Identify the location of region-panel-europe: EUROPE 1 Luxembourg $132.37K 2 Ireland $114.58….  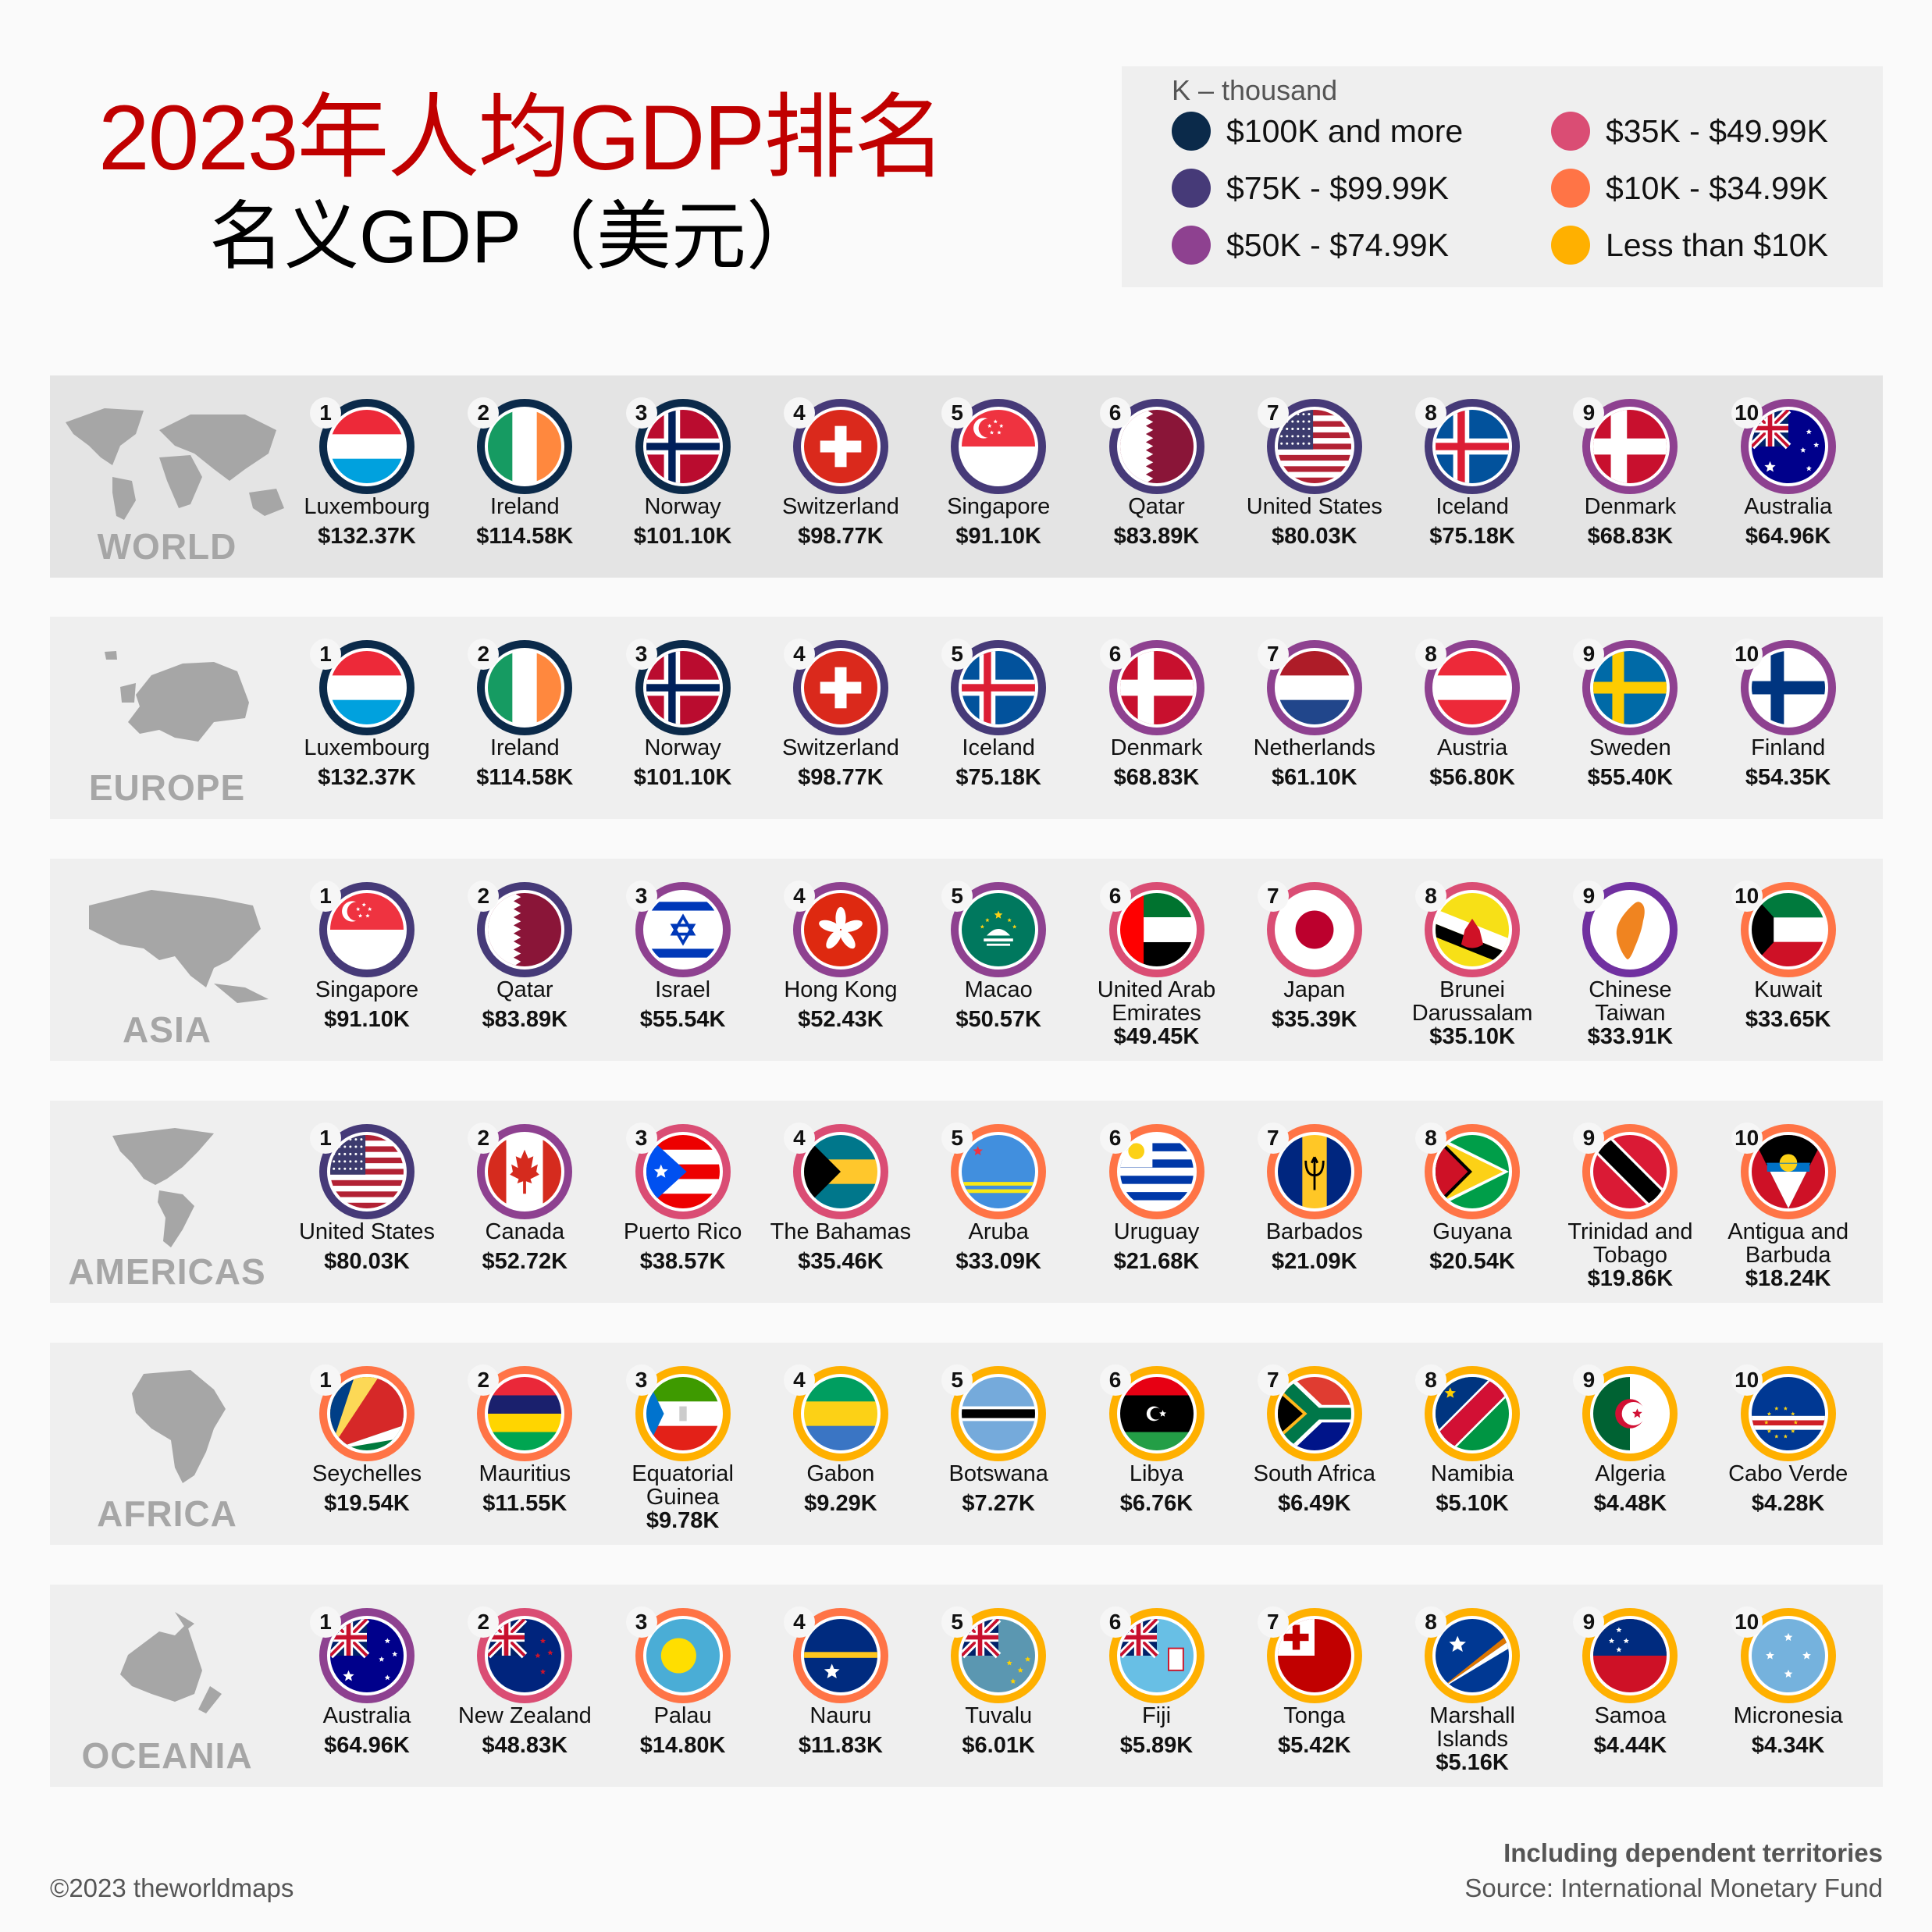
(966, 718).